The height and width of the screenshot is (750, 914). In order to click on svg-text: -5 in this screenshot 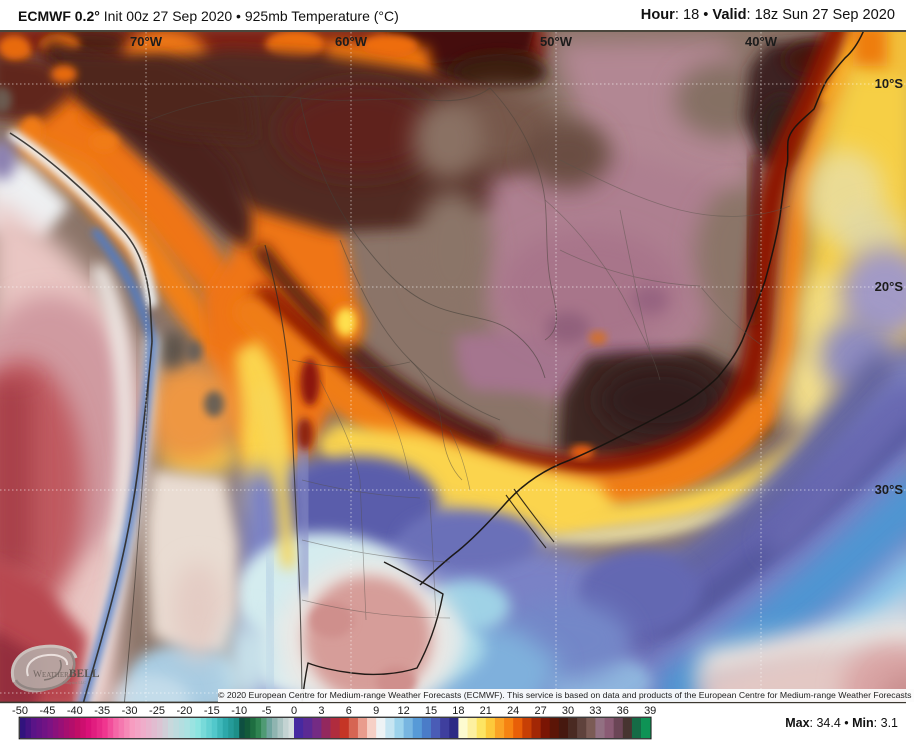, I will do `click(267, 711)`.